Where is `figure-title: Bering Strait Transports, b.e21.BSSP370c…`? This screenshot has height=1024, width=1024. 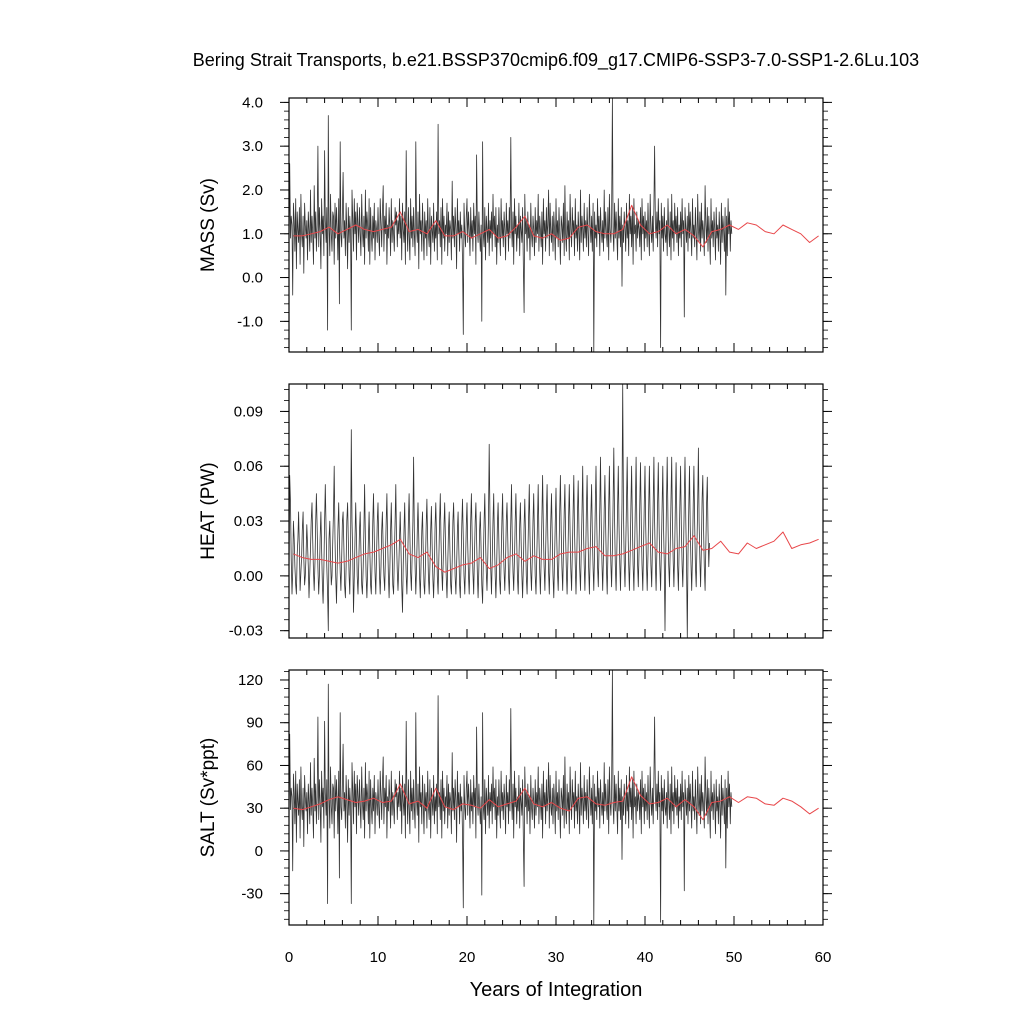 figure-title: Bering Strait Transports, b.e21.BSSP370c… is located at coordinates (556, 60).